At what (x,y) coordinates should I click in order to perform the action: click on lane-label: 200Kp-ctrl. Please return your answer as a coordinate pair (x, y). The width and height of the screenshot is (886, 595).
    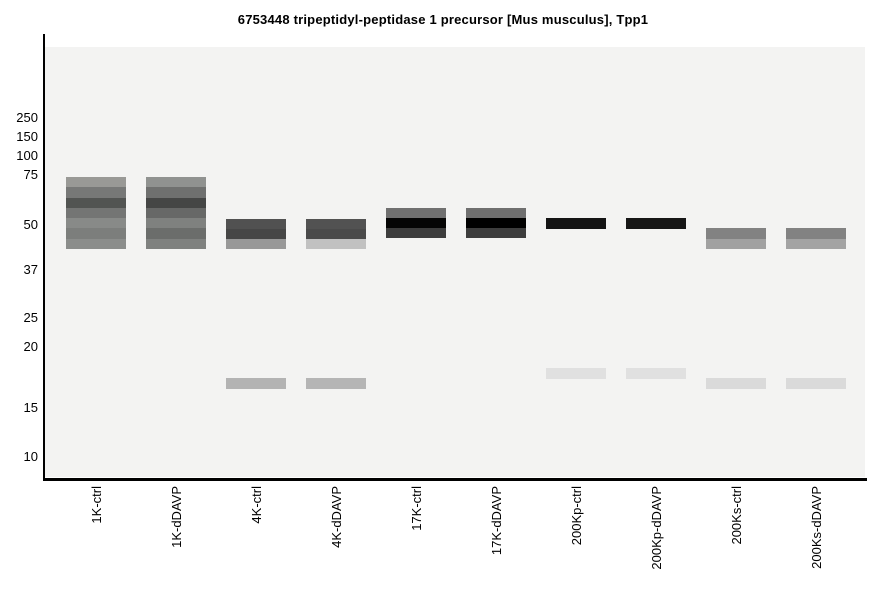
    Looking at the image, I should click on (576, 516).